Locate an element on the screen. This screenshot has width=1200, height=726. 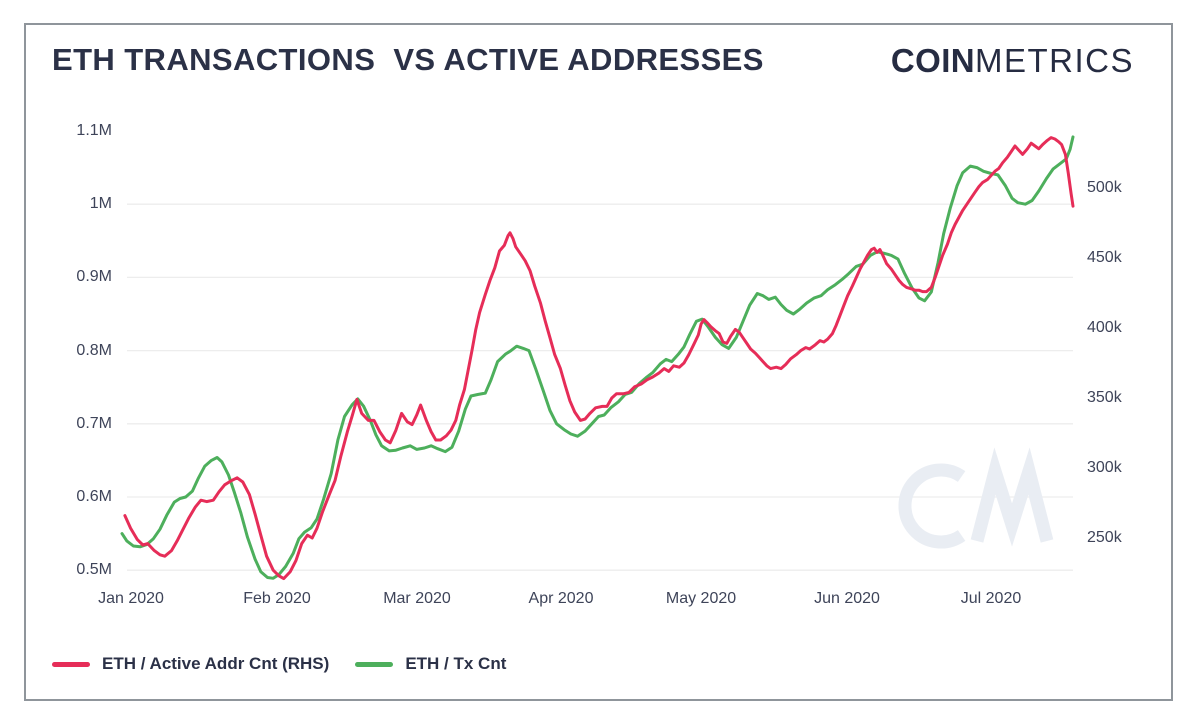
right-axis-tick: 250k is located at coordinates (1104, 537).